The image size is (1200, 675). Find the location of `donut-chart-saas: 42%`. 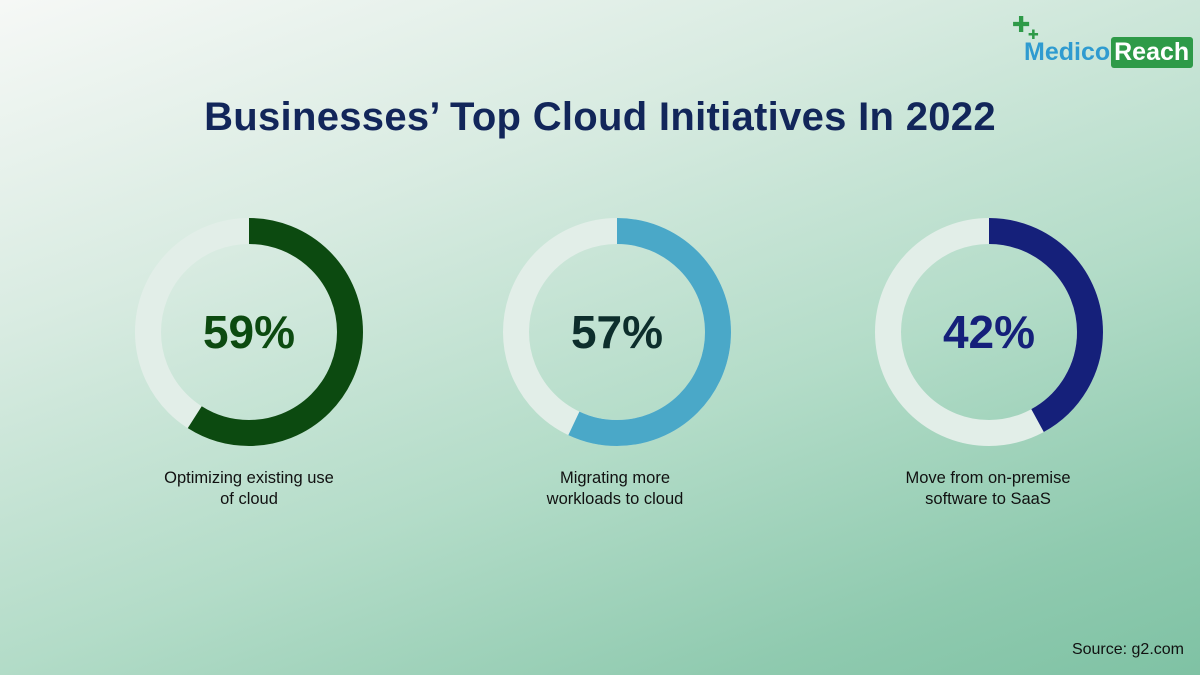

donut-chart-saas: 42% is located at coordinates (989, 332).